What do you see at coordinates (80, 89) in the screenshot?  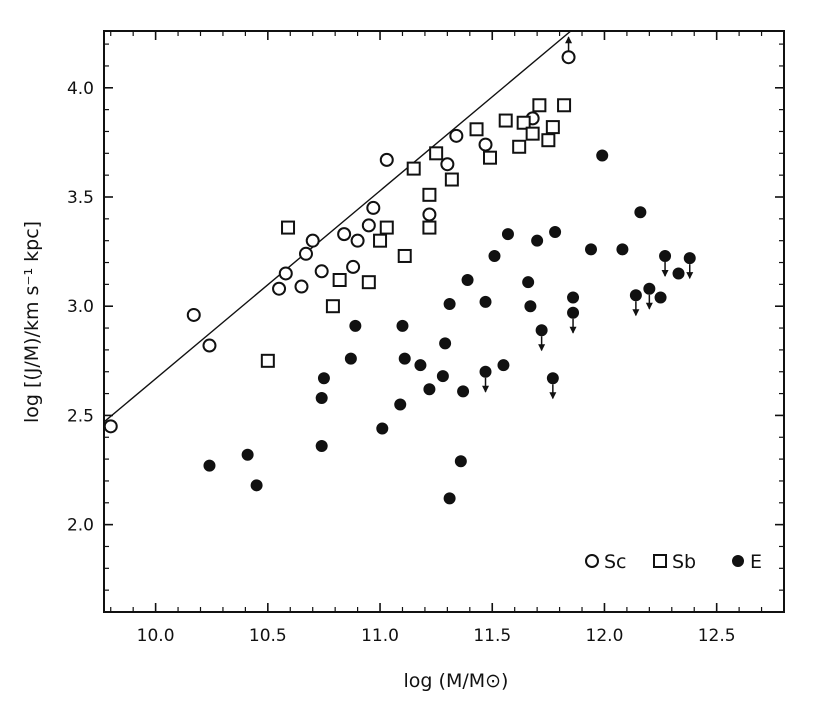 I see `y-tick-label: 4.0` at bounding box center [80, 89].